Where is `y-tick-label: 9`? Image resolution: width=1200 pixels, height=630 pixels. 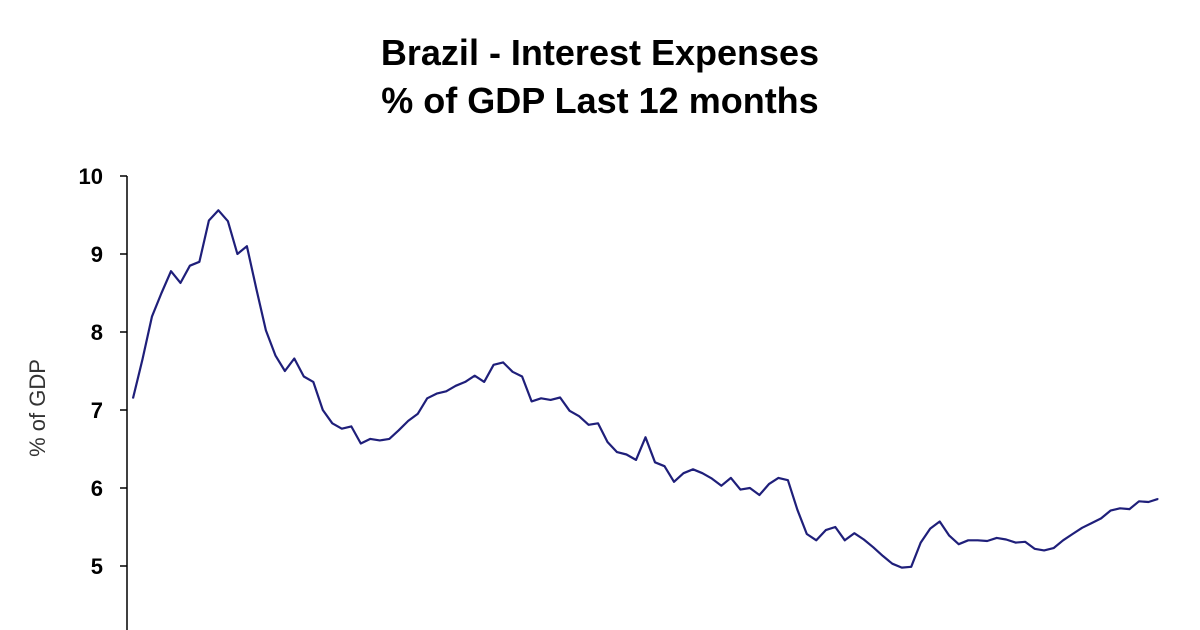 y-tick-label: 9 is located at coordinates (97, 254).